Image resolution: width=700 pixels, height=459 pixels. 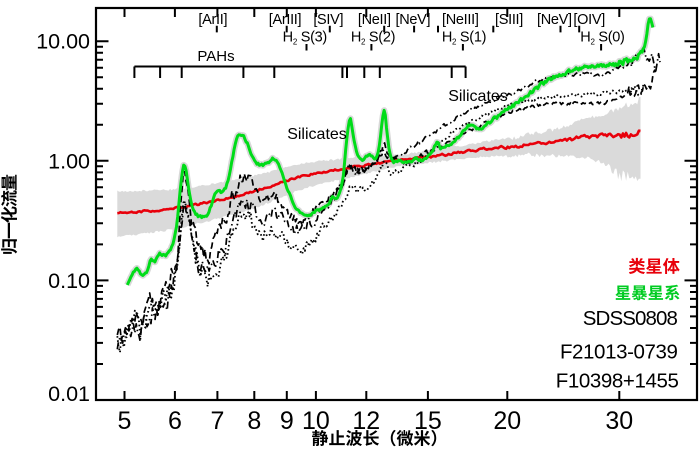 What do you see at coordinates (328, 20) in the screenshot?
I see `svg-text: [SIV]` at bounding box center [328, 20].